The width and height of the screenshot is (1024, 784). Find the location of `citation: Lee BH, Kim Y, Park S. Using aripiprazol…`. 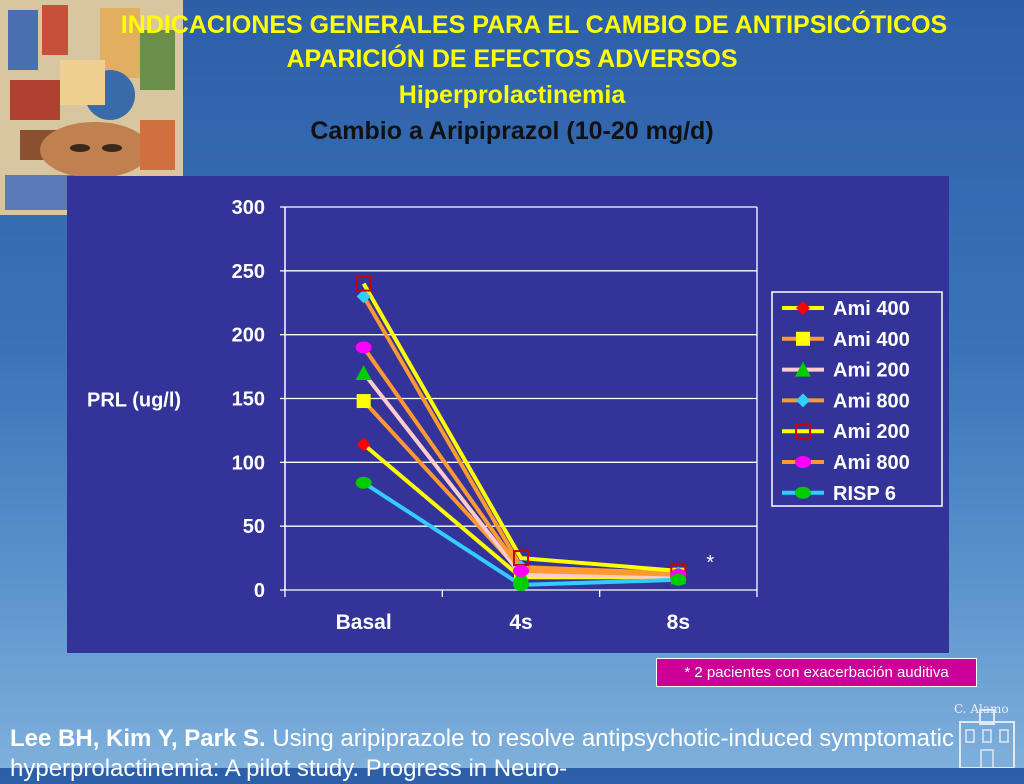

citation: Lee BH, Kim Y, Park S. Using aripiprazol… is located at coordinates (510, 754).